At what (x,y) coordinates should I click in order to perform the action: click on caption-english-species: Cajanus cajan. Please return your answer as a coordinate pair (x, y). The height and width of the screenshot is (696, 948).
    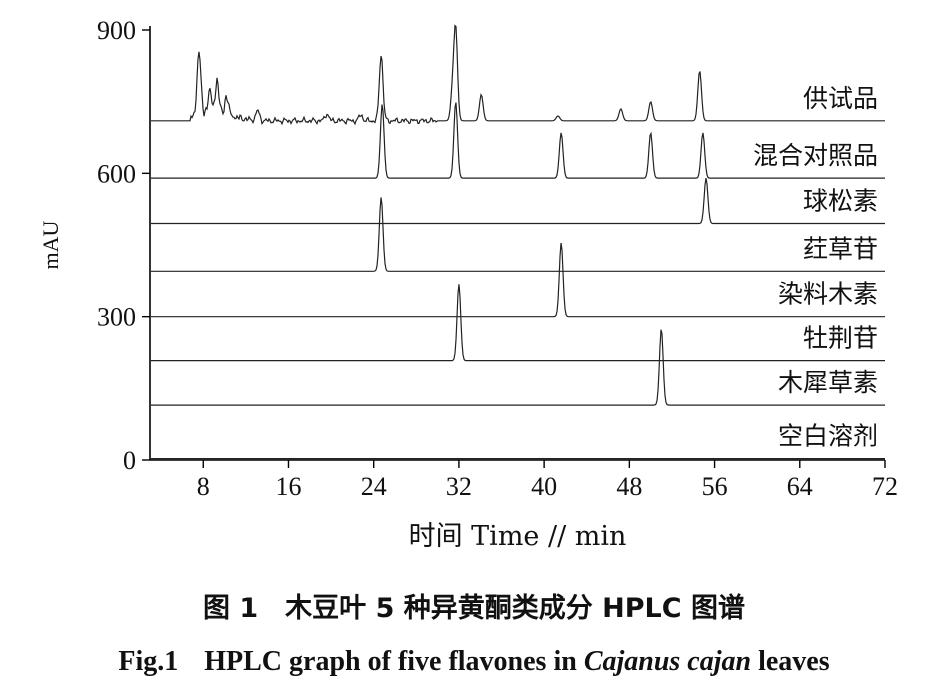
    Looking at the image, I should click on (667, 661).